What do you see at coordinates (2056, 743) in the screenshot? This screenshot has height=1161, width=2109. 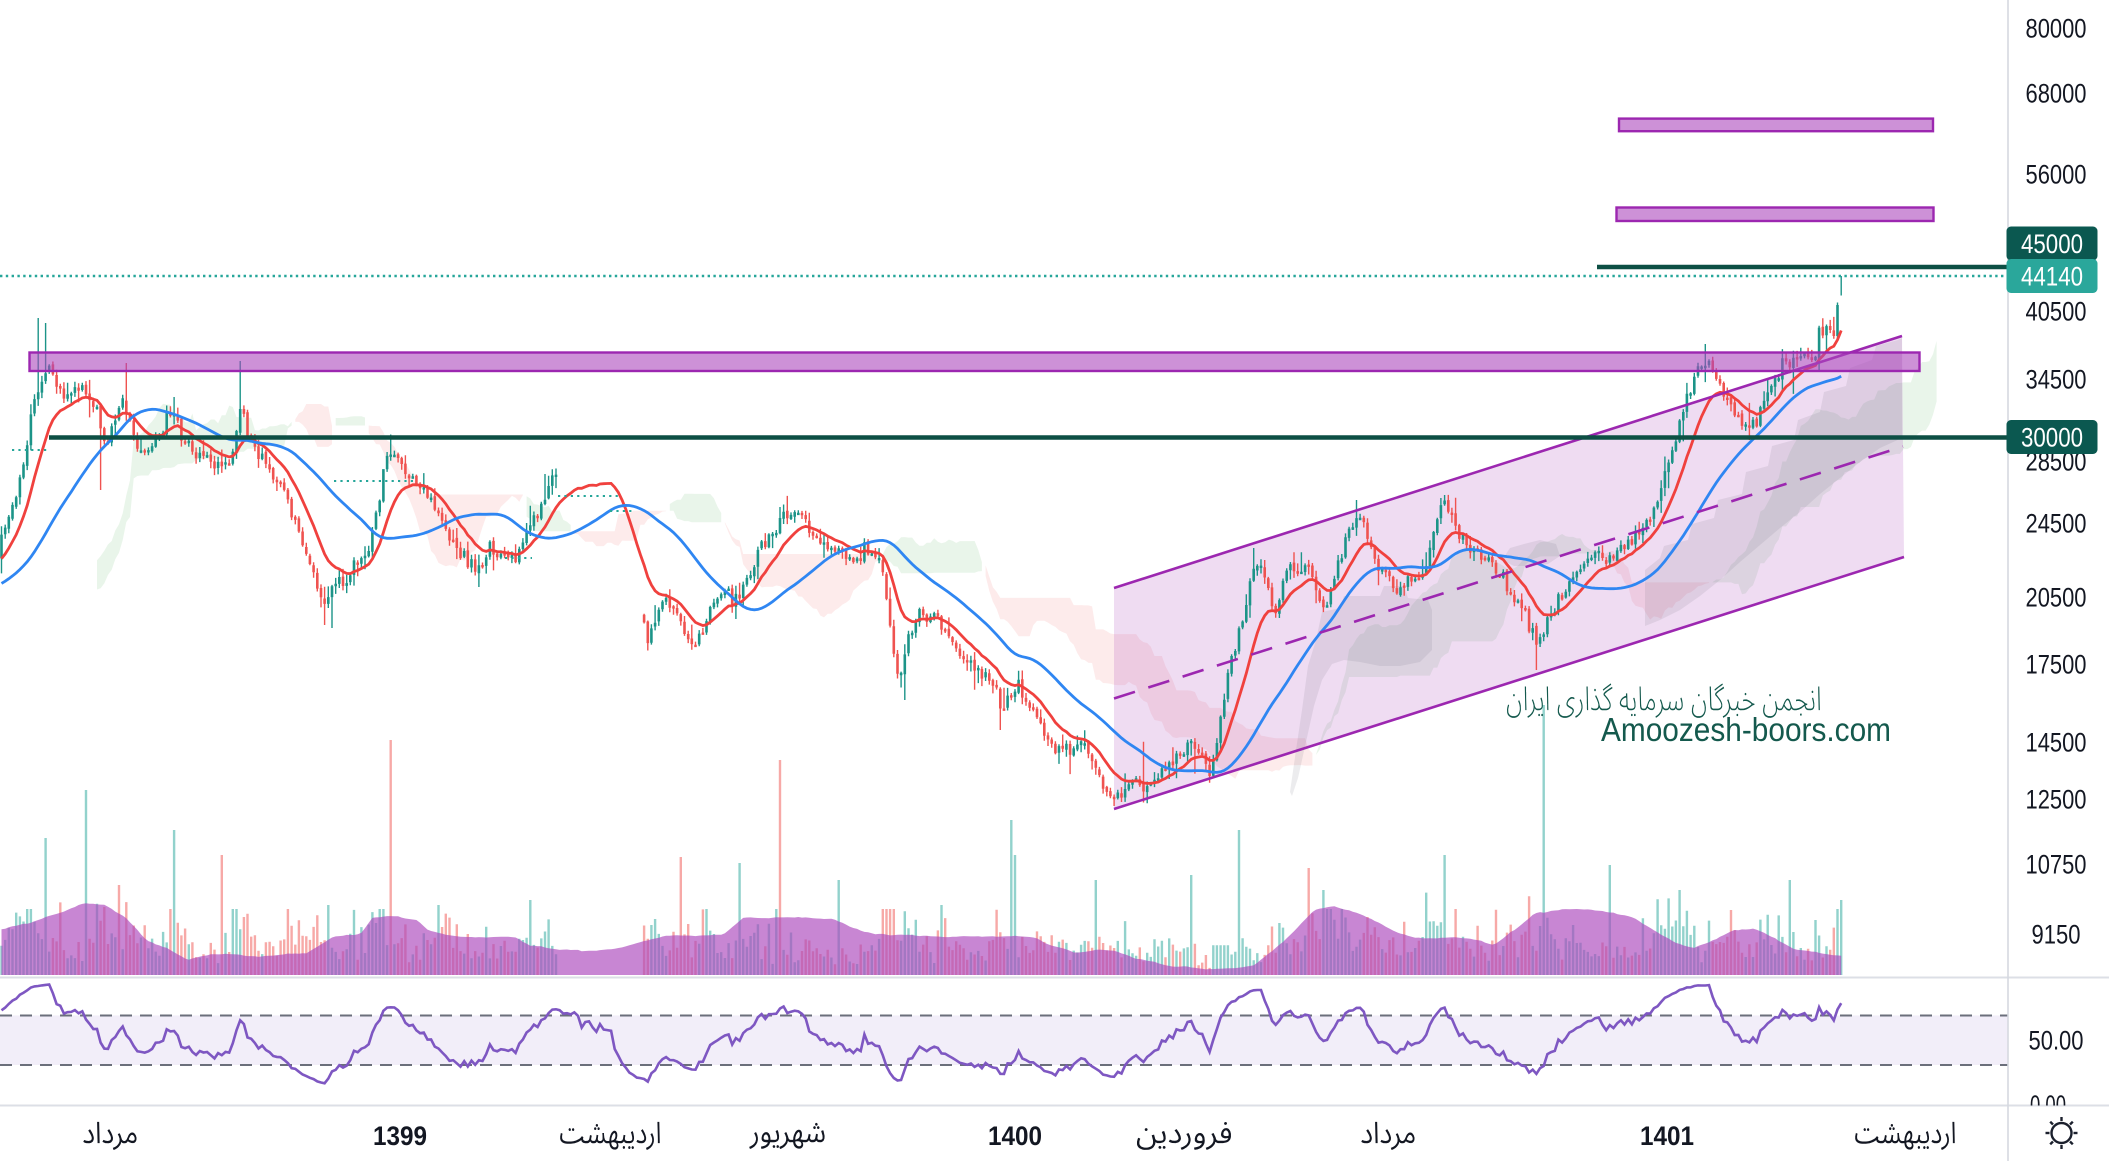 I see `svg-text: 14500` at bounding box center [2056, 743].